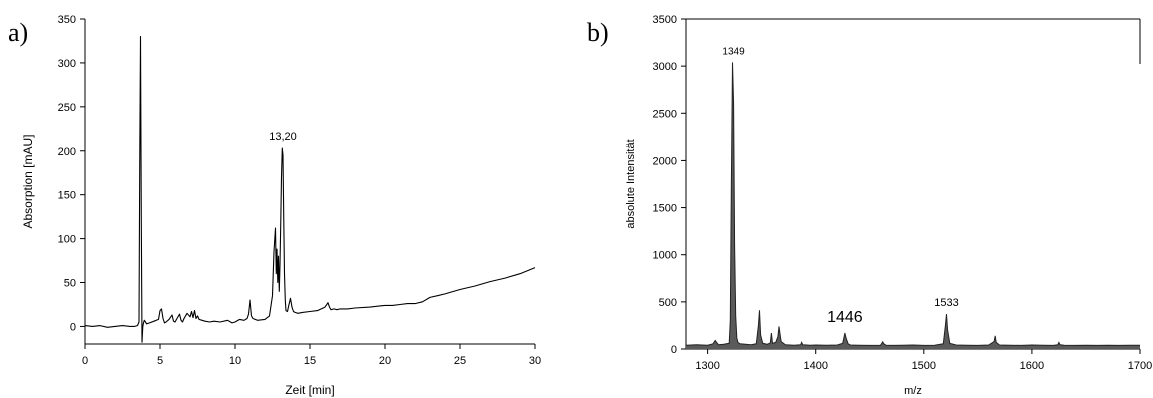 Image resolution: width=1153 pixels, height=398 pixels. What do you see at coordinates (28, 181) in the screenshot?
I see `y-axis-label: Absorption [mAU]` at bounding box center [28, 181].